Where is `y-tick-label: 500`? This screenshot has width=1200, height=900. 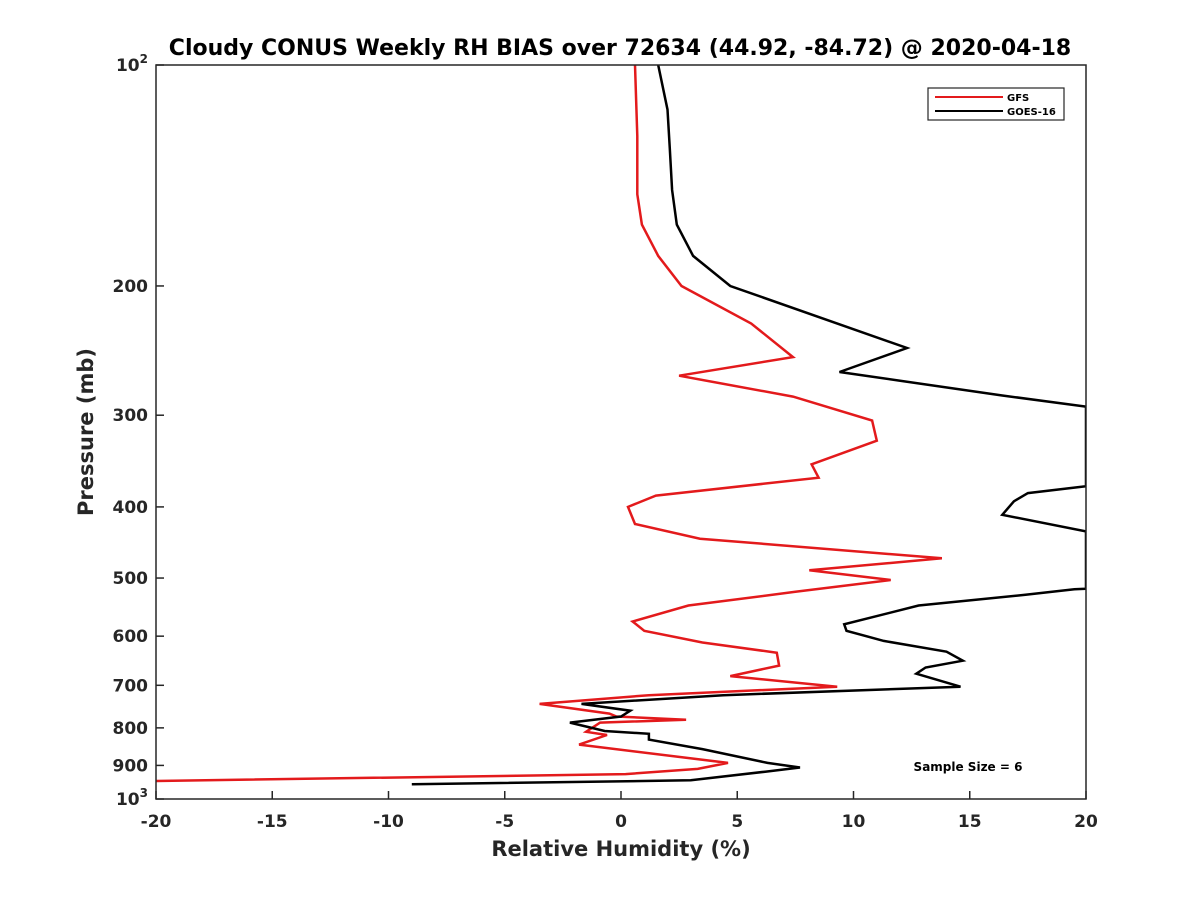
y-tick-label: 500 is located at coordinates (131, 579).